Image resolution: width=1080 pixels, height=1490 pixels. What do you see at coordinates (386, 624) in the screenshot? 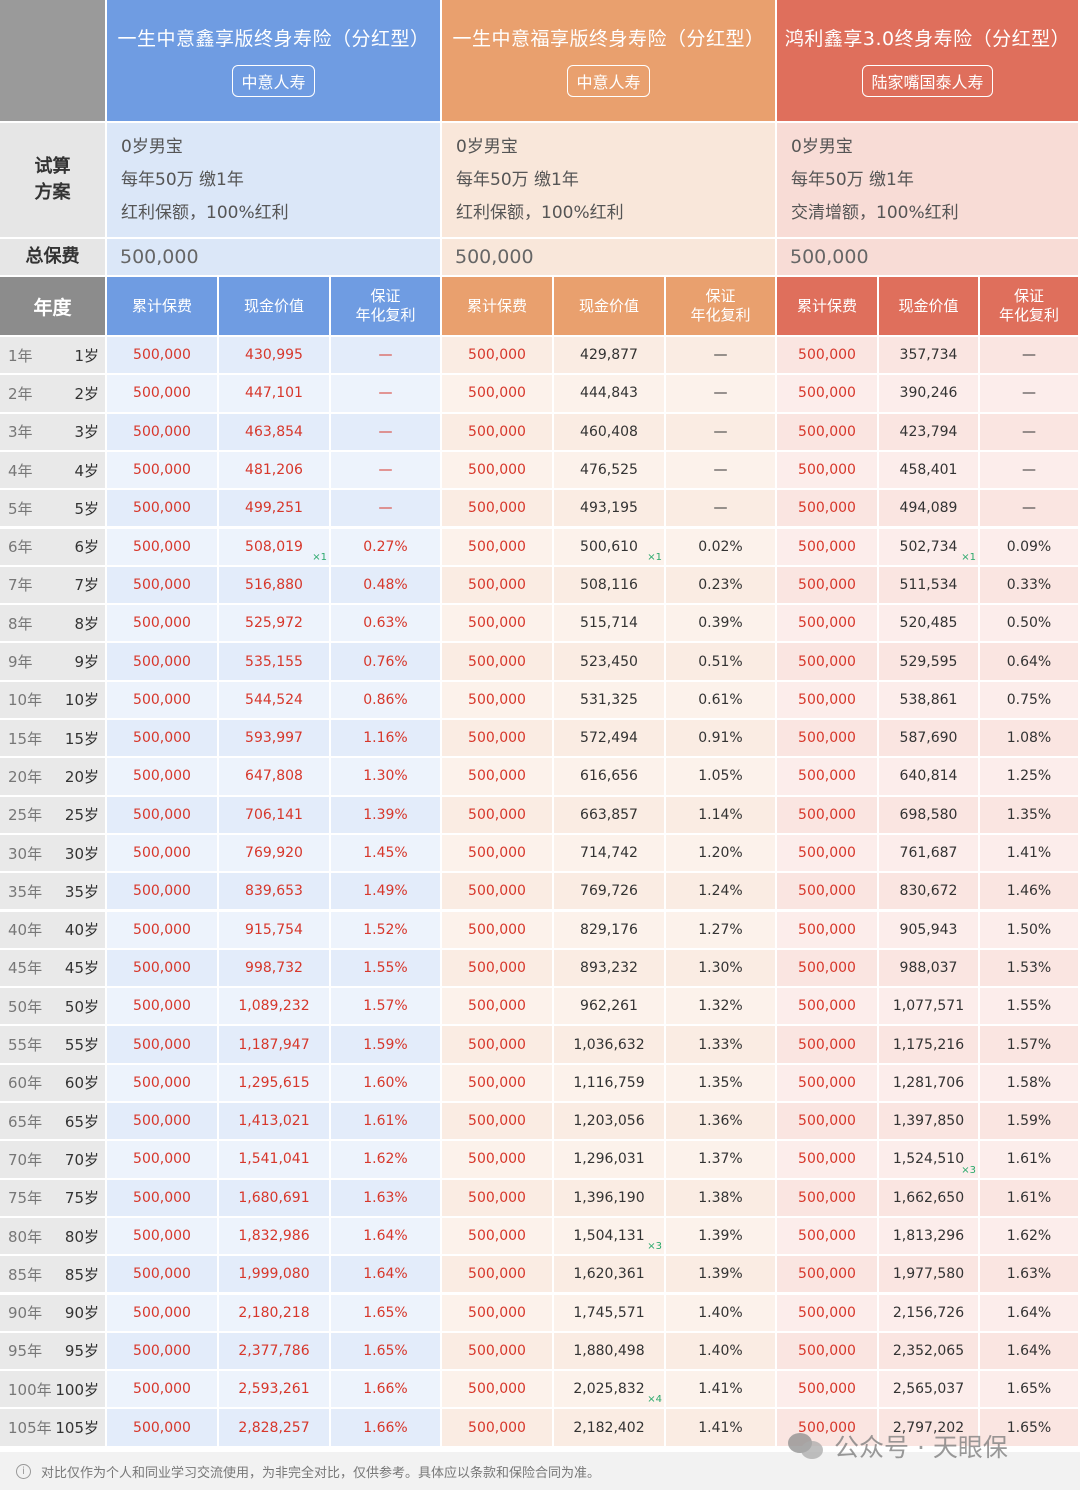
I see `guaranteed-rate-cell: 0.63%` at bounding box center [386, 624].